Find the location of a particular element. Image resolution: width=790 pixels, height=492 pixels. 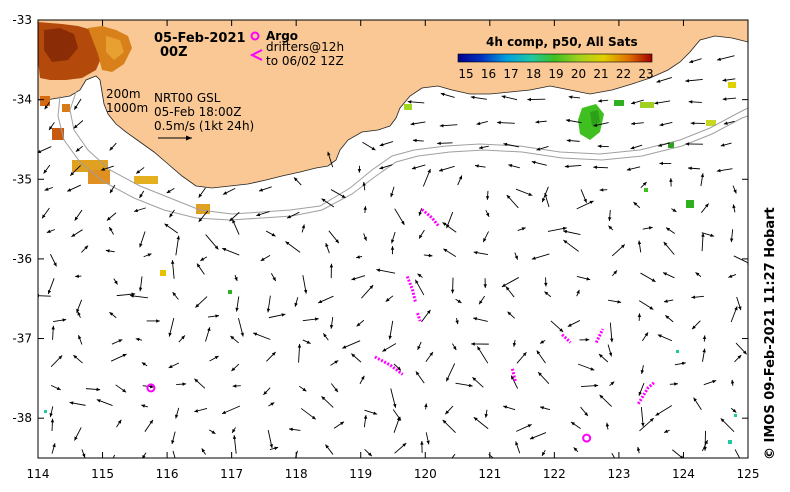

y-tick-label: -34 is located at coordinates (22, 100).